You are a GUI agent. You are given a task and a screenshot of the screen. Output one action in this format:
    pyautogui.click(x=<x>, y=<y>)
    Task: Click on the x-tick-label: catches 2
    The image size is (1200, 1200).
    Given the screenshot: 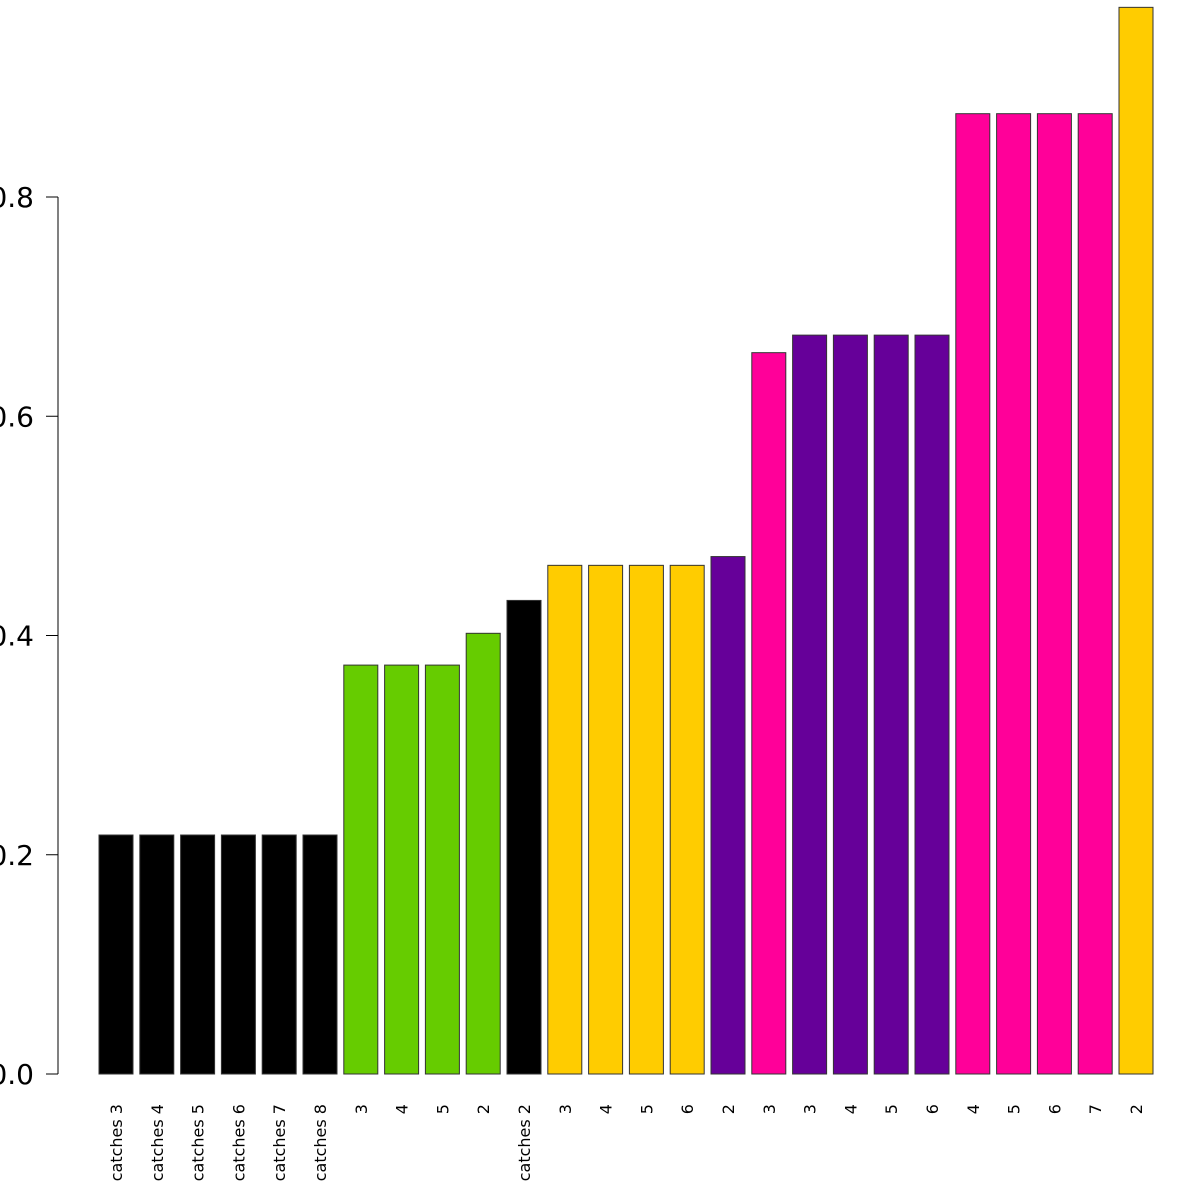 What is the action you would take?
    pyautogui.click(x=524, y=1142)
    